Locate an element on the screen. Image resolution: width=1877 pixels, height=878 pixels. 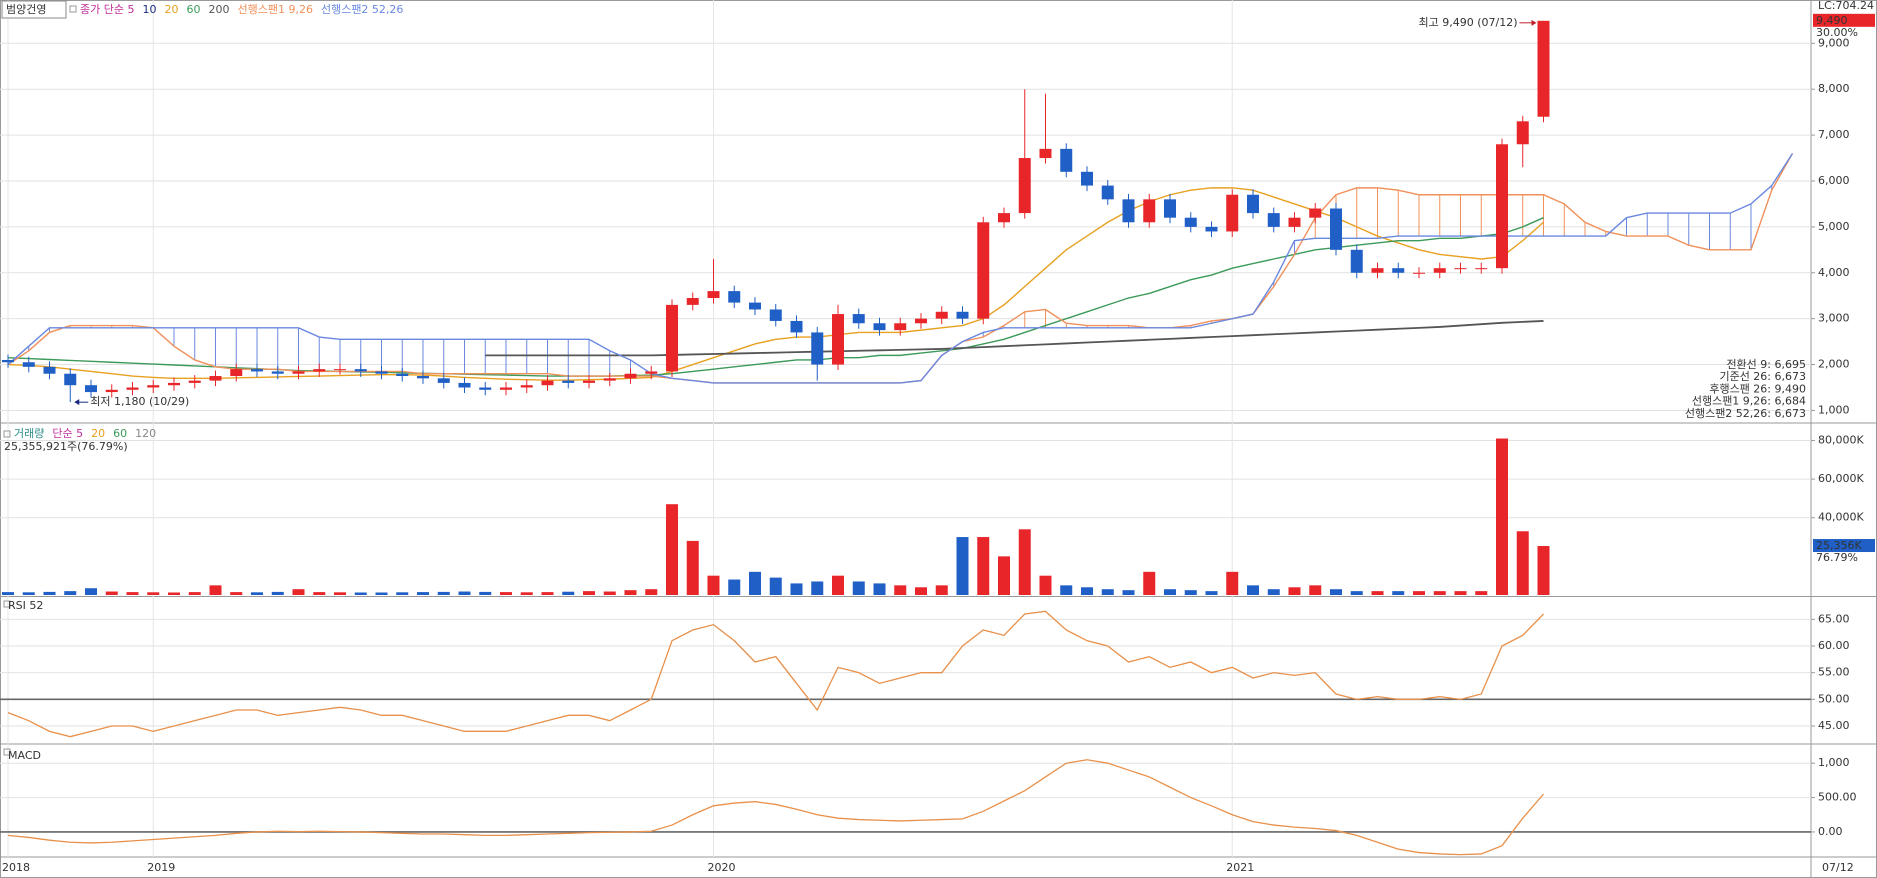
y-tick-label: 0.00 is located at coordinates (1830, 831).